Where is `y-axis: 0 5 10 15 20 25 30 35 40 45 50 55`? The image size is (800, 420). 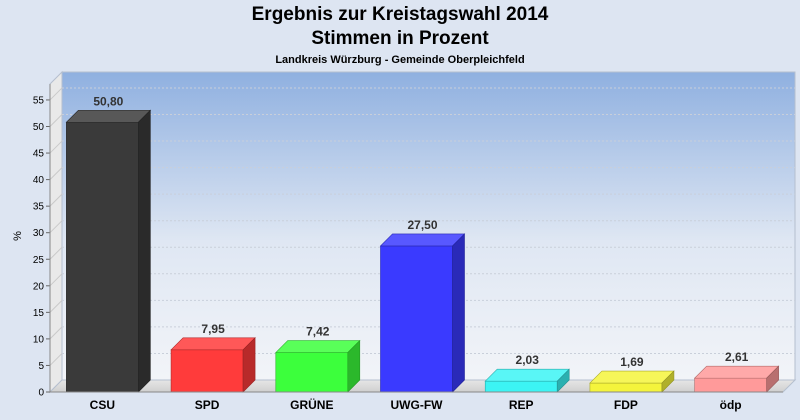
y-axis: 0 5 10 15 20 25 30 35 40 45 50 55 is located at coordinates (42, 241).